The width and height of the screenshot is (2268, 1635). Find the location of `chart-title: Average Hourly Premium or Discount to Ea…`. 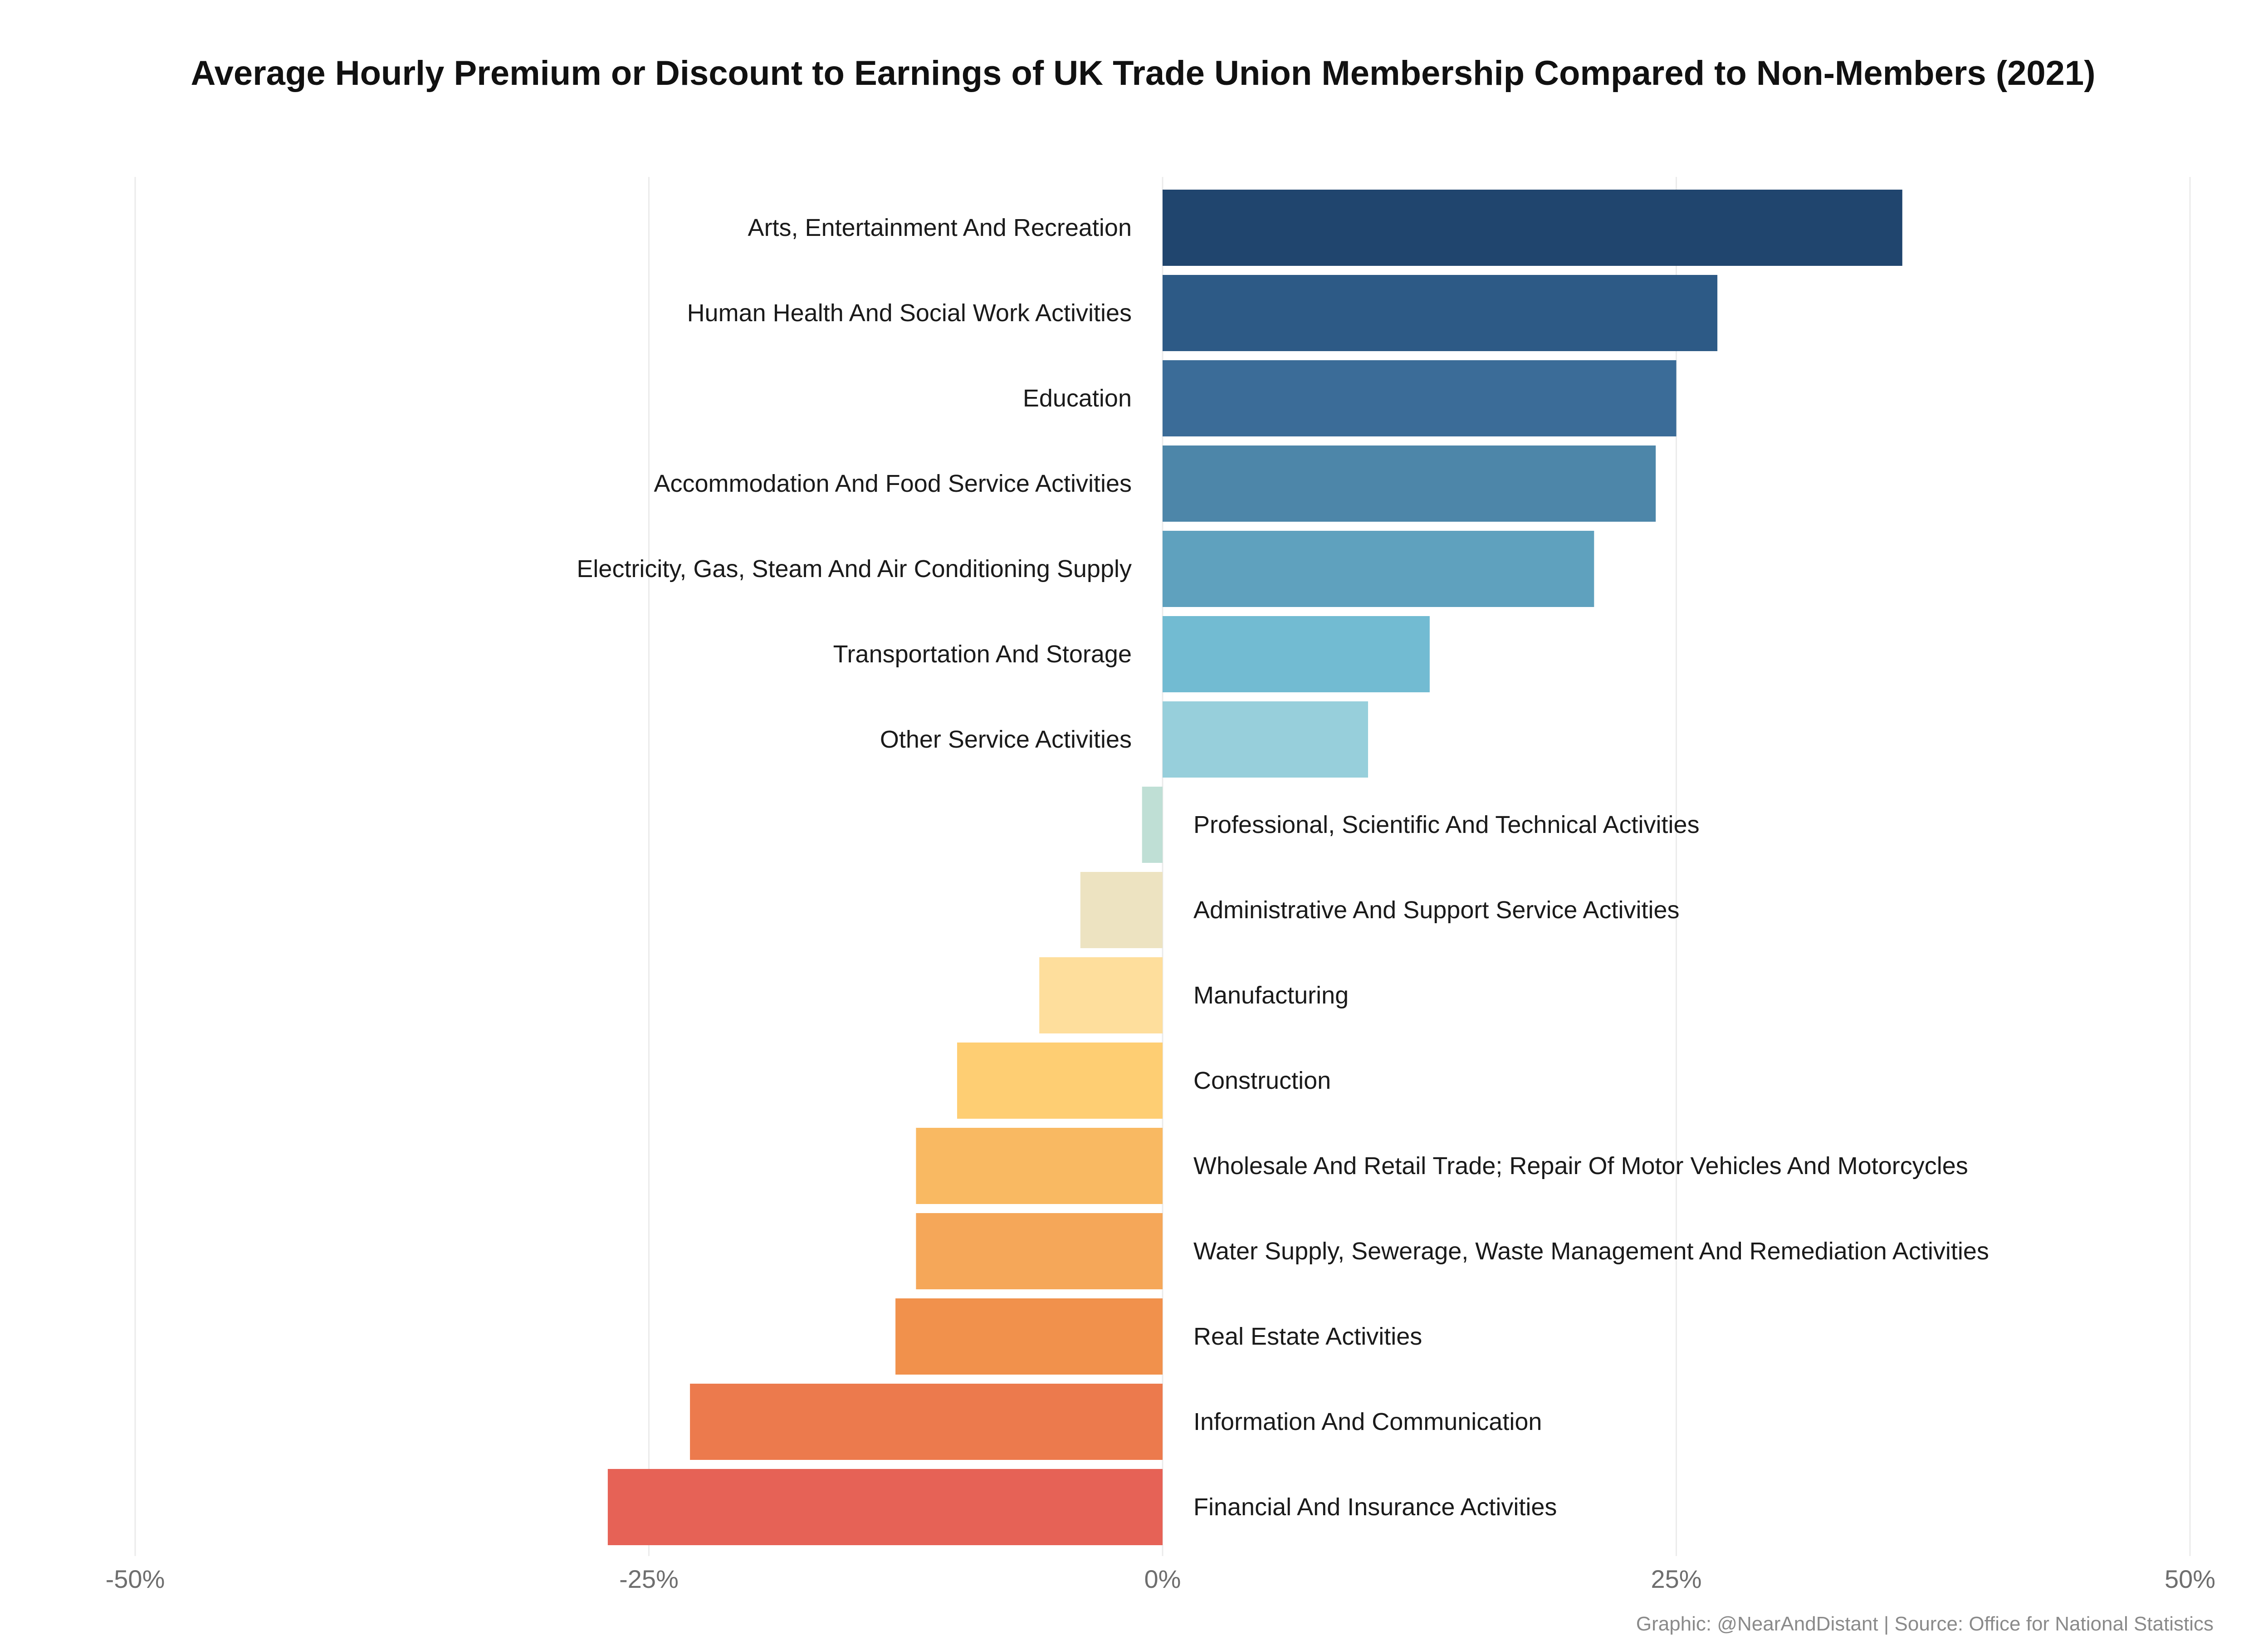

chart-title: Average Hourly Premium or Discount to Ea… is located at coordinates (1143, 74).